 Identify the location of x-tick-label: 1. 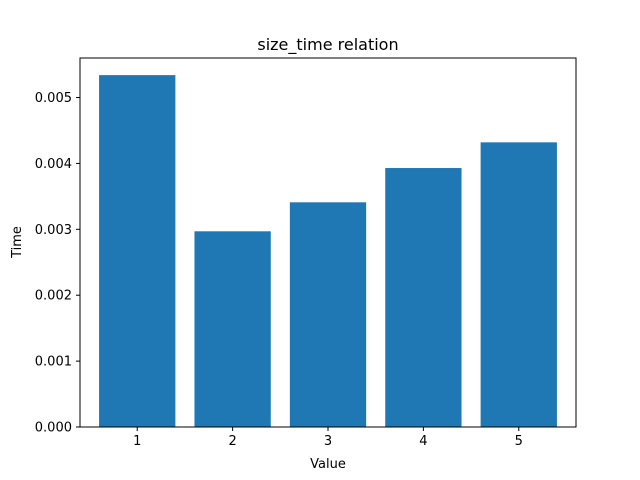
(137, 441).